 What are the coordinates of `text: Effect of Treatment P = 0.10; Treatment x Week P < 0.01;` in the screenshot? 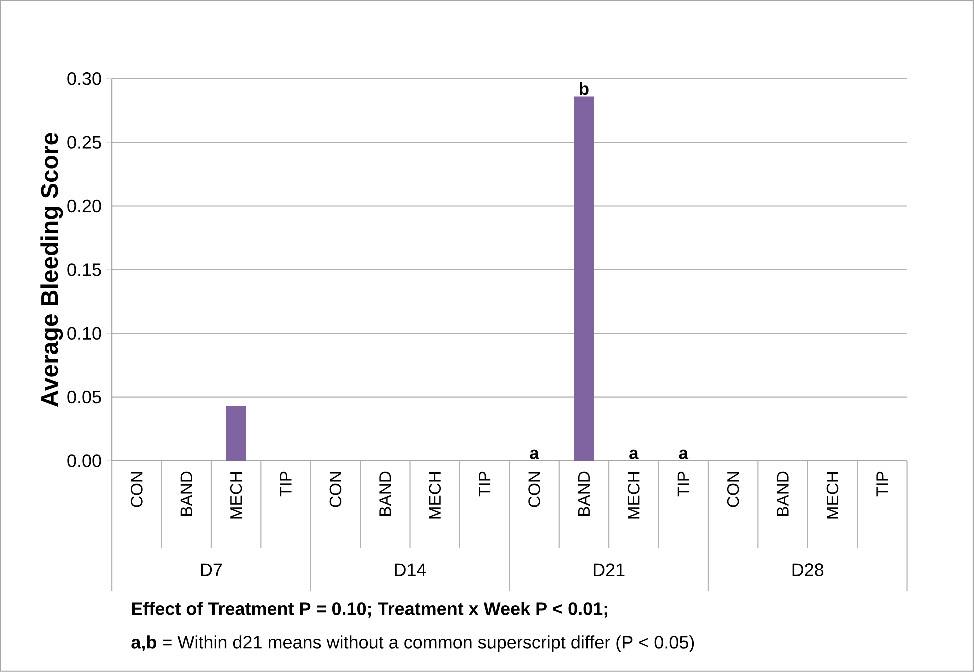 It's located at (370, 610).